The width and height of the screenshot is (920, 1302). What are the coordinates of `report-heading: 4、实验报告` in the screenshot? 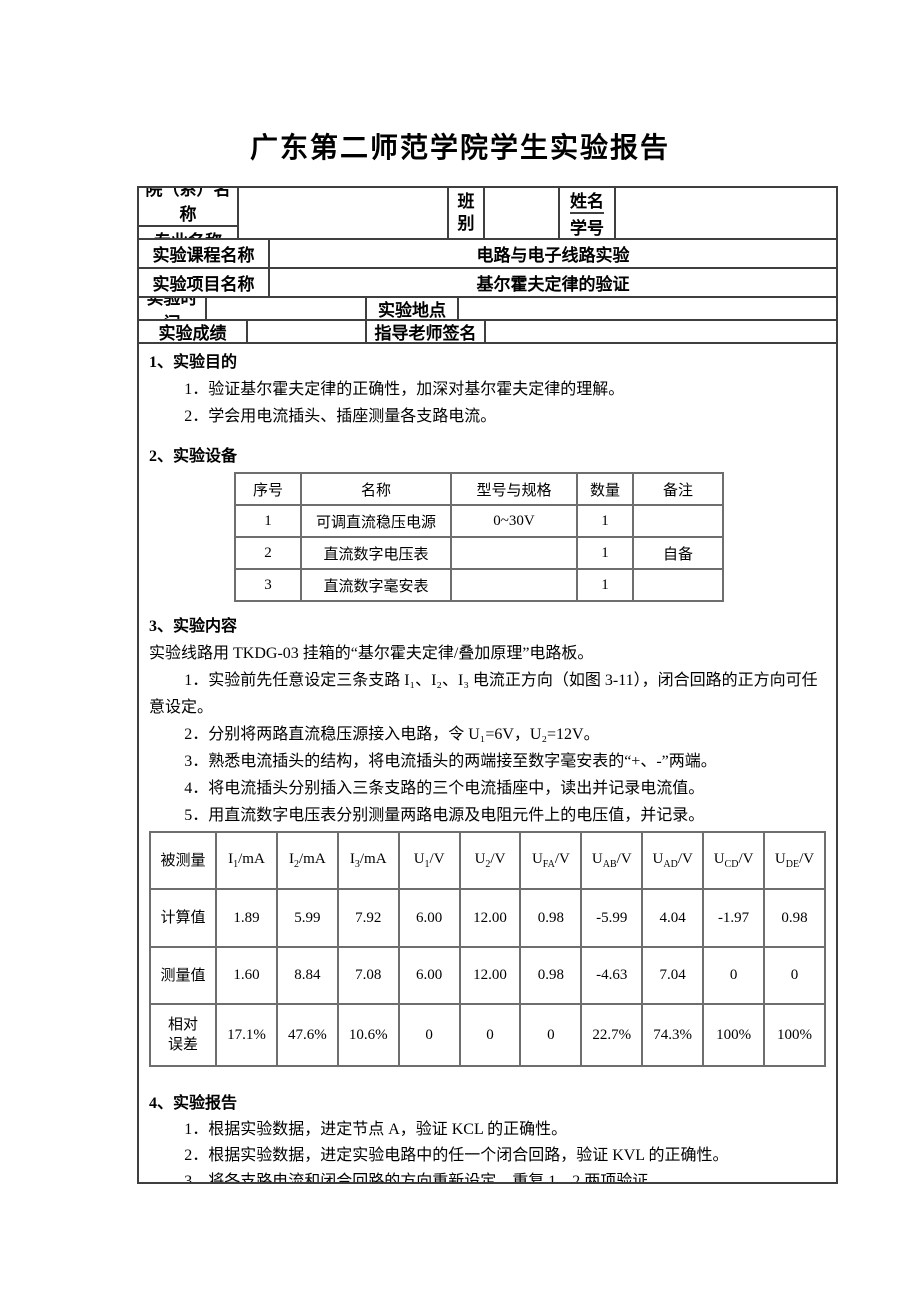 It's located at (193, 1103).